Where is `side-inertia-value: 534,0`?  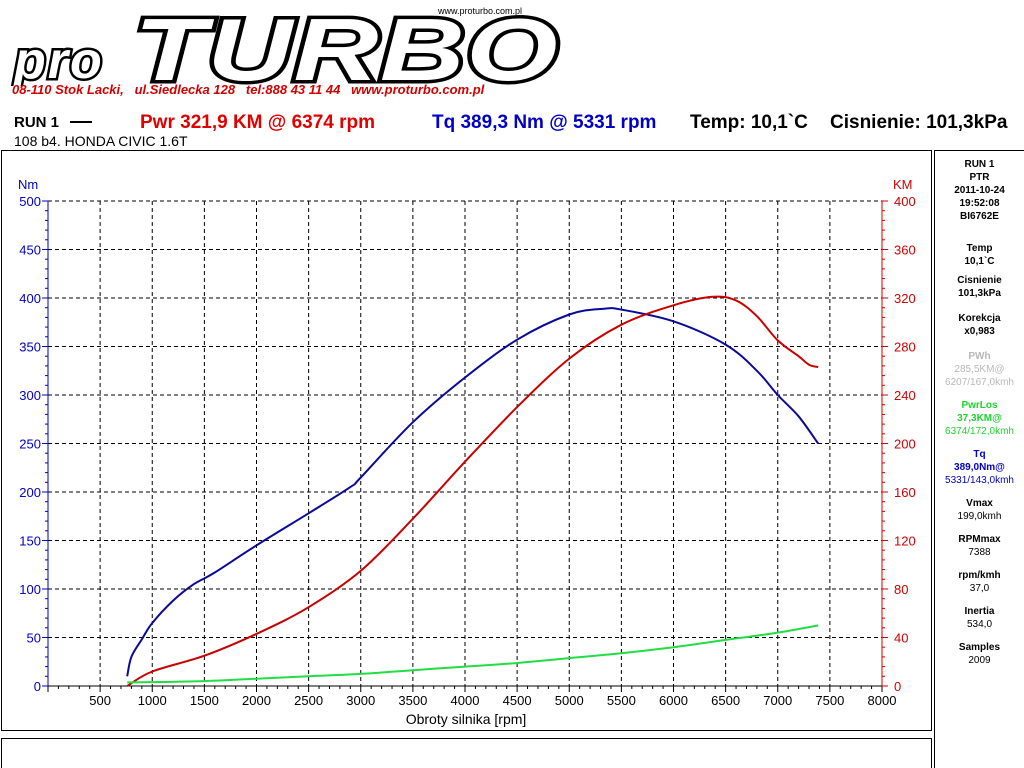 side-inertia-value: 534,0 is located at coordinates (979, 624).